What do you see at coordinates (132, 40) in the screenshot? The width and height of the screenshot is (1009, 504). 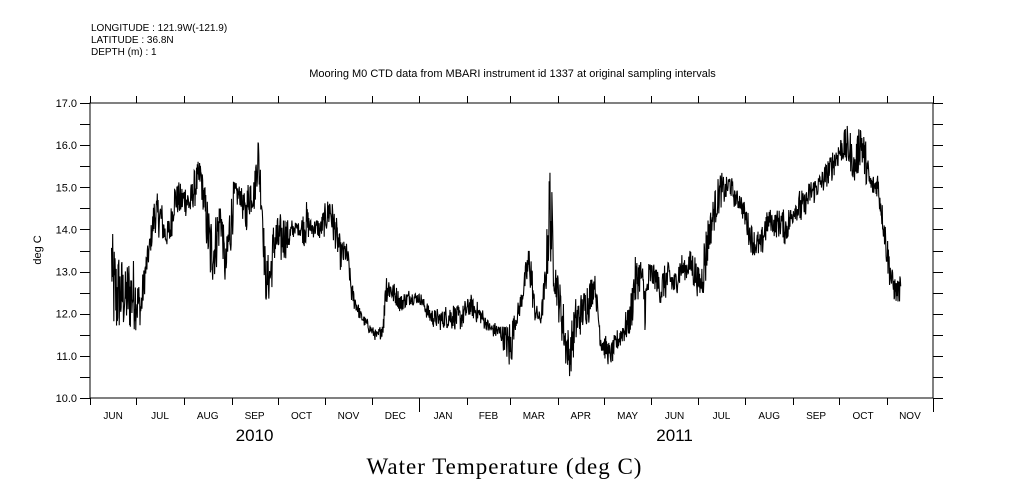 I see `latitude-label: LATITUDE : 36.8N` at bounding box center [132, 40].